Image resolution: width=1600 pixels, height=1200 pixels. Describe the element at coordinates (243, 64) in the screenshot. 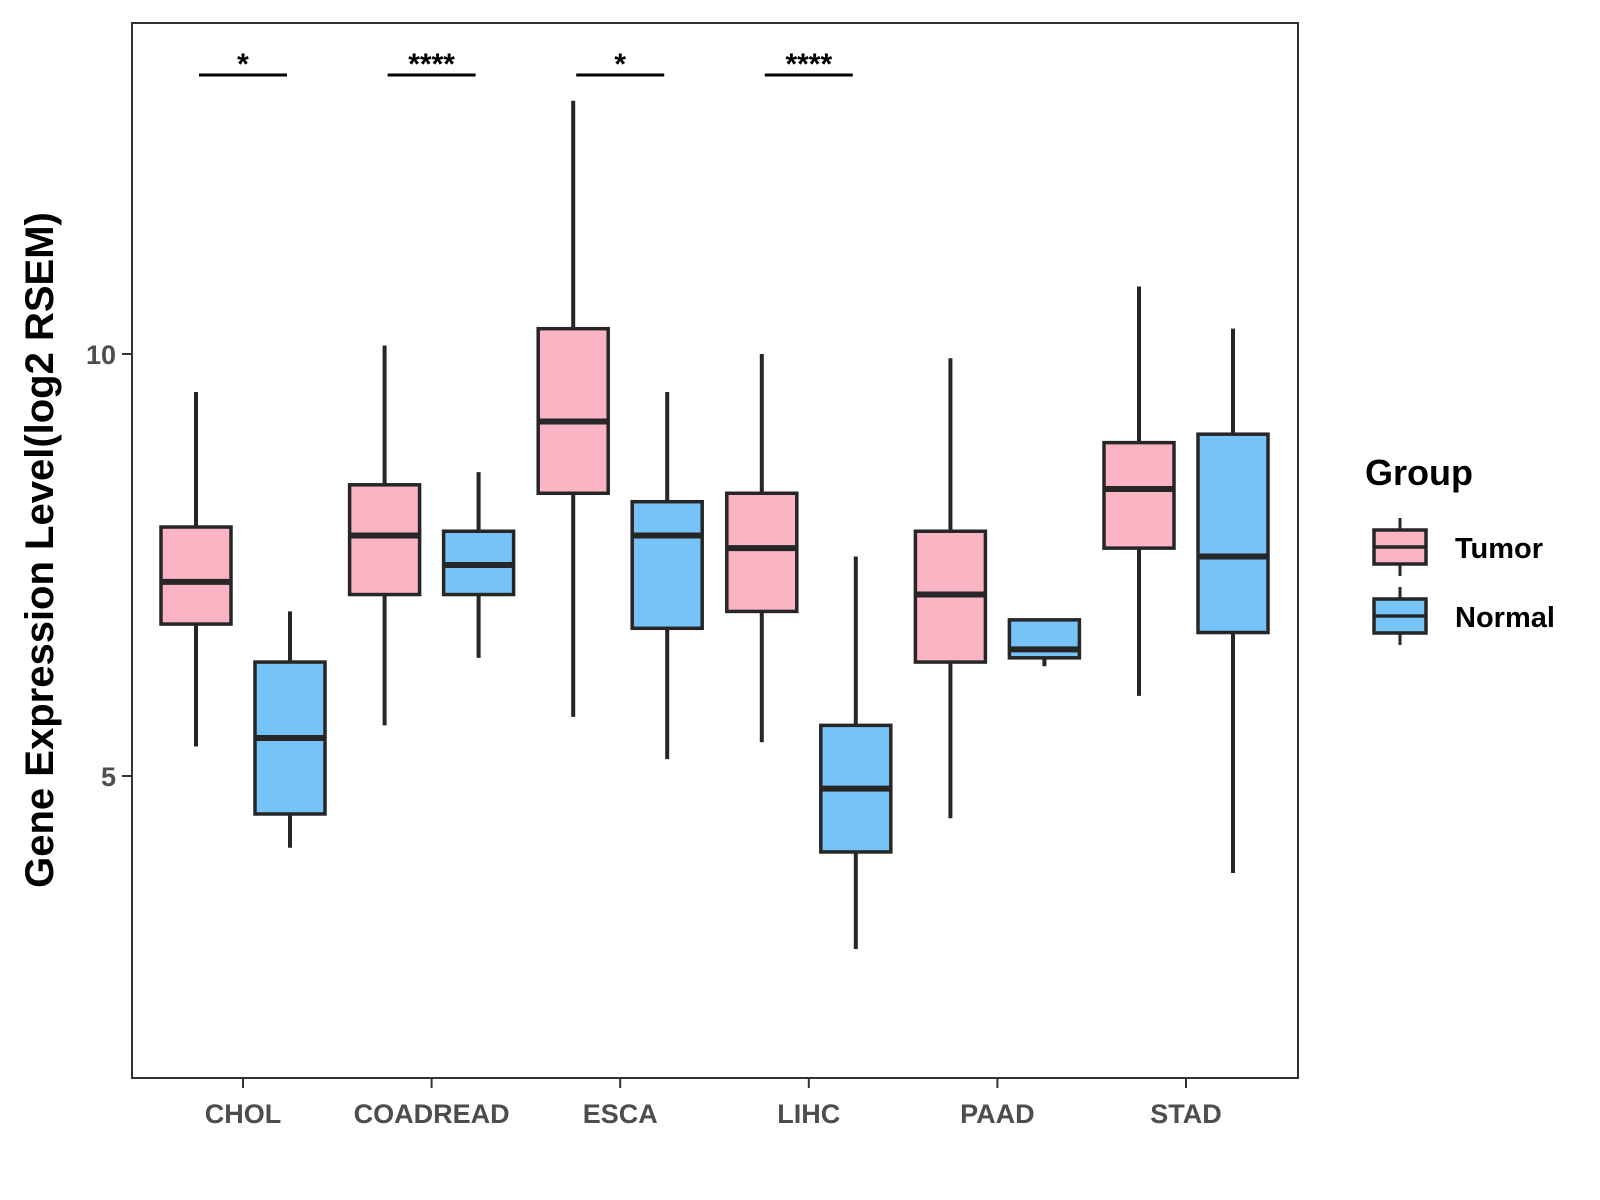

I see `significance-label-chol: *` at that location.